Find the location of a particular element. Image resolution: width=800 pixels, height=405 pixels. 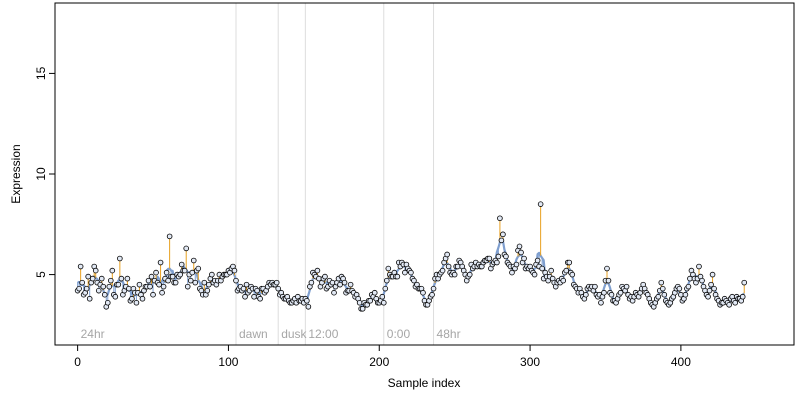

x-tick-label: 200 is located at coordinates (379, 362).